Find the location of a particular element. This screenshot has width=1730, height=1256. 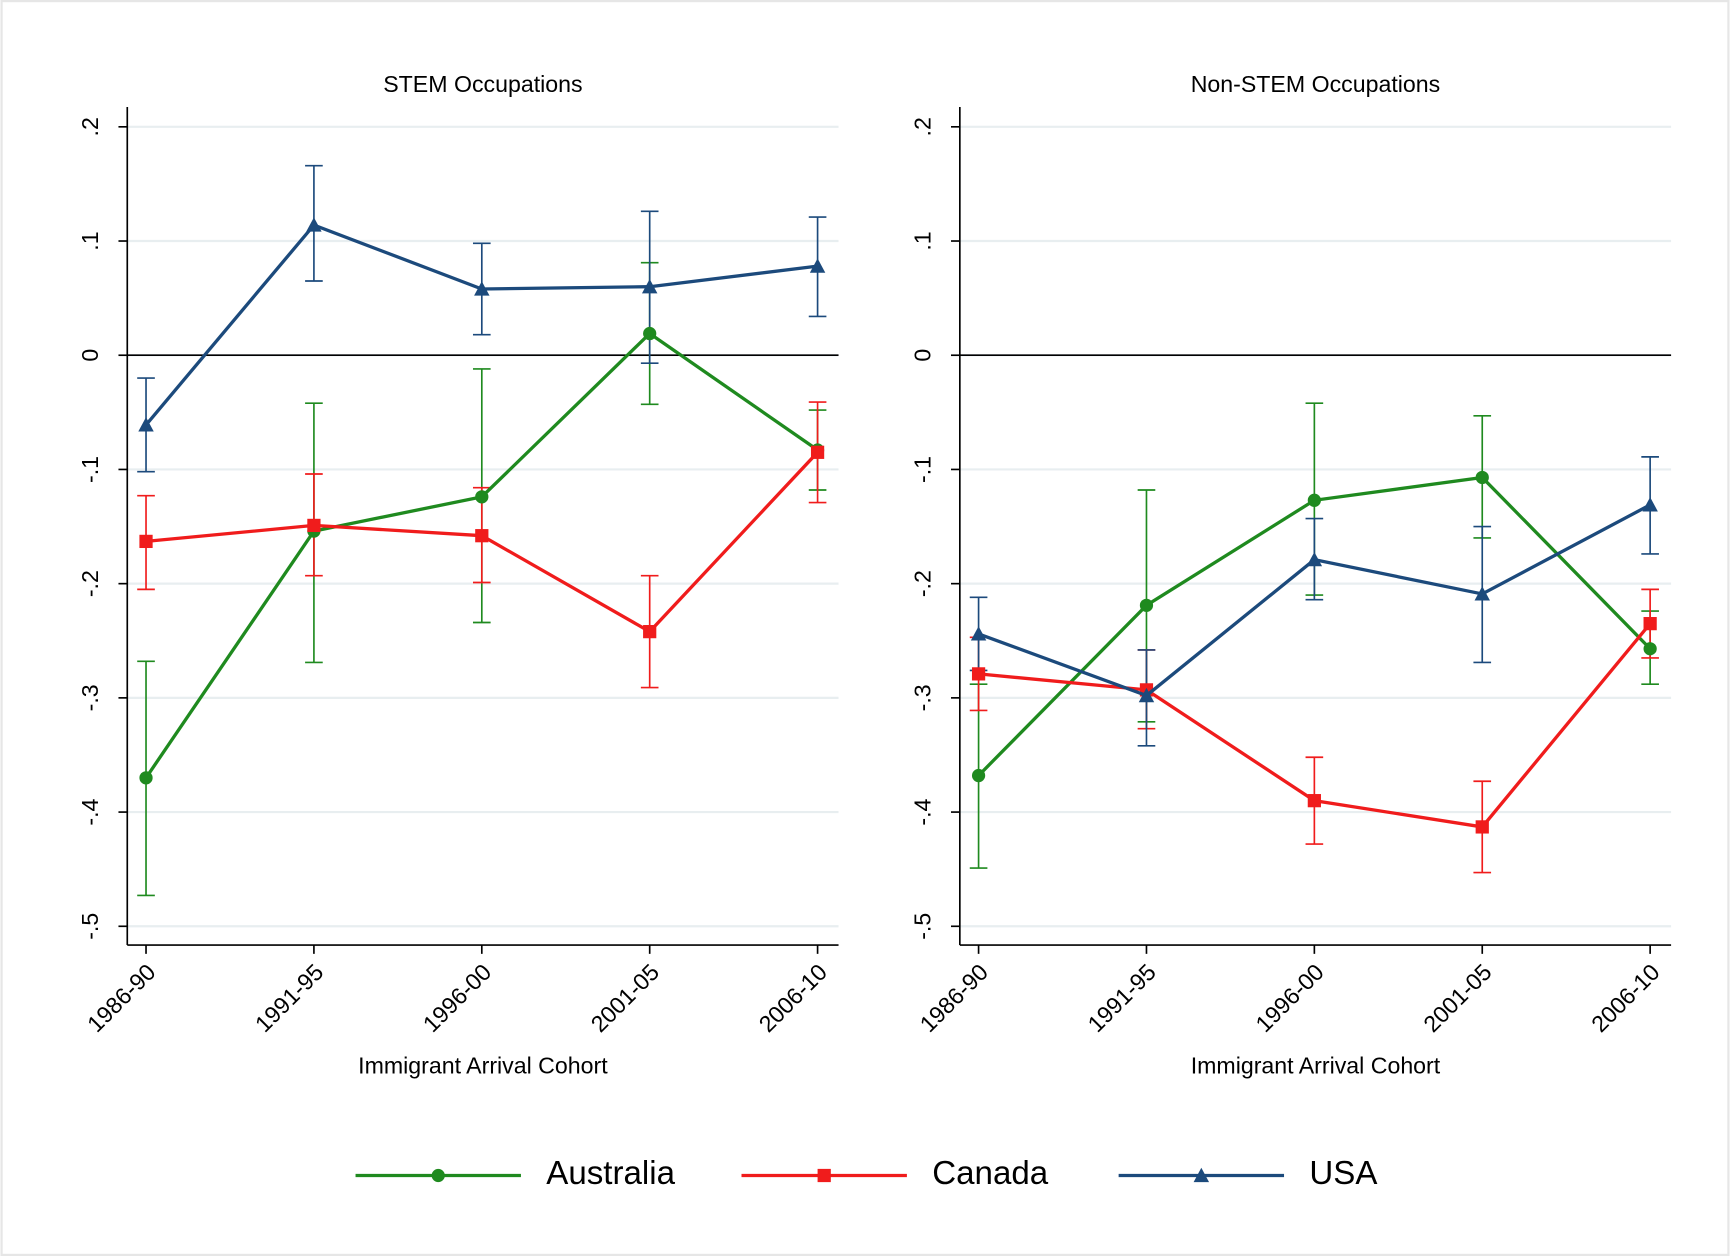

panel-title: Non-STEM Occupations is located at coordinates (1316, 84).